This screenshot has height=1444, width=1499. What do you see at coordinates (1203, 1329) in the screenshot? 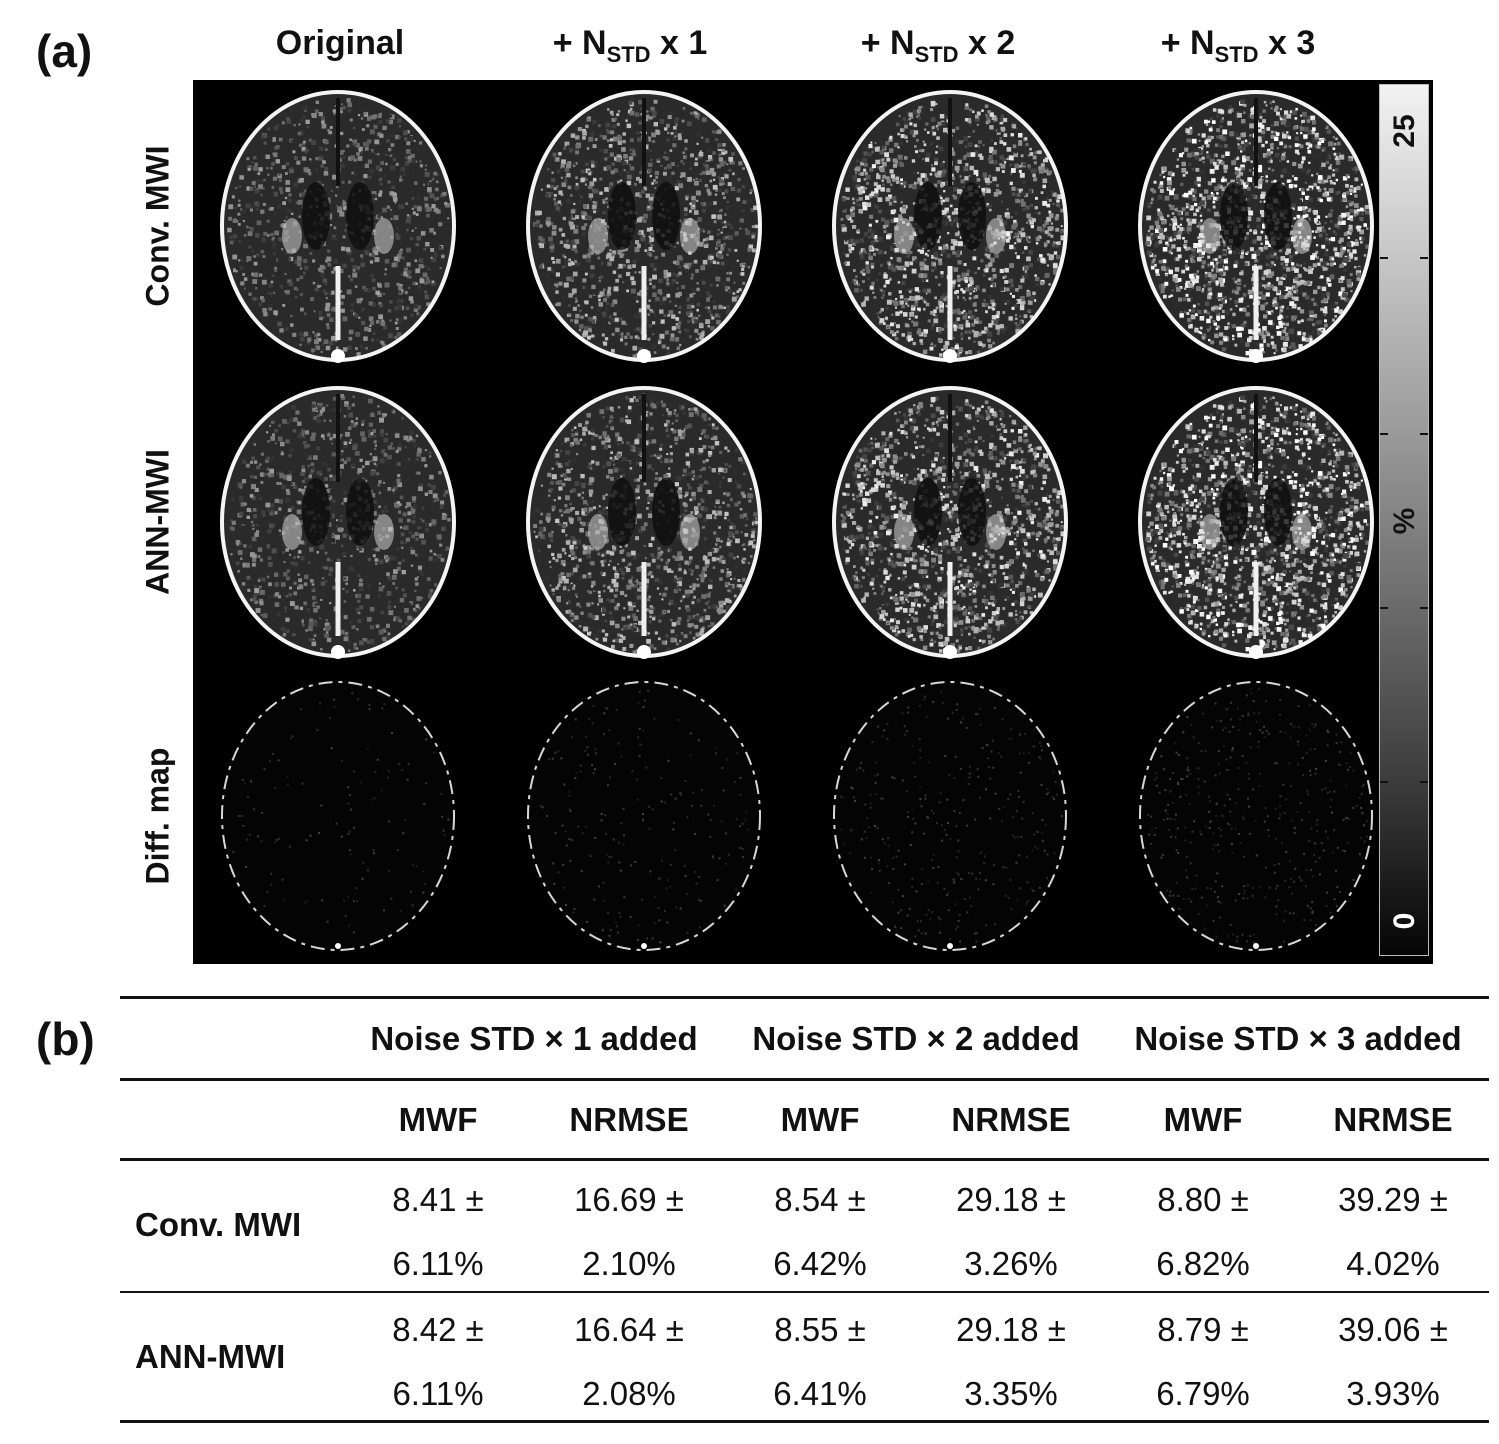
I see `table-cell-line: 8.79 ±` at bounding box center [1203, 1329].